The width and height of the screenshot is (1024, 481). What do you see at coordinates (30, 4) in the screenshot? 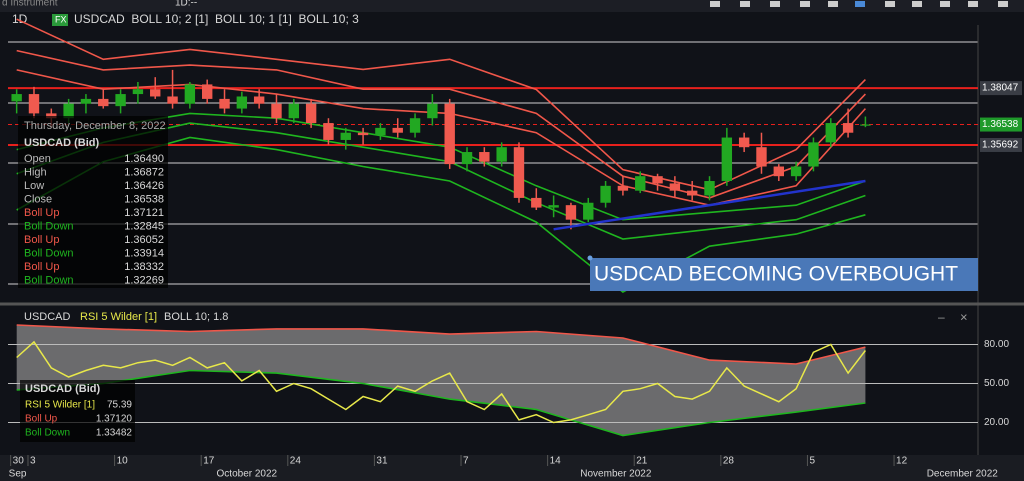
I see `instrument-search: d Instrument` at bounding box center [30, 4].